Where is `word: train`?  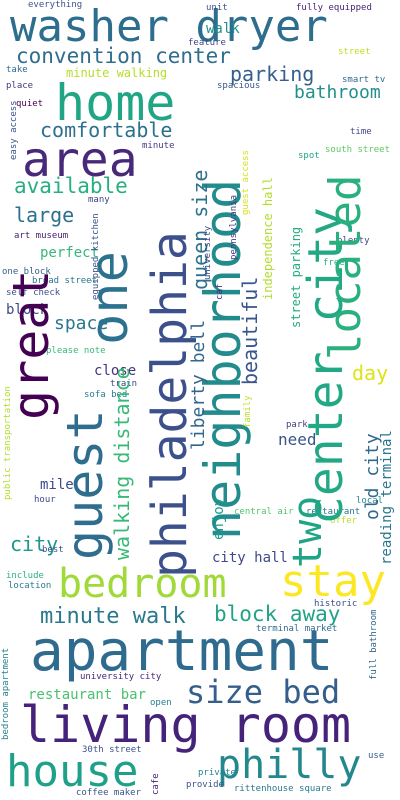
word: train is located at coordinates (124, 384).